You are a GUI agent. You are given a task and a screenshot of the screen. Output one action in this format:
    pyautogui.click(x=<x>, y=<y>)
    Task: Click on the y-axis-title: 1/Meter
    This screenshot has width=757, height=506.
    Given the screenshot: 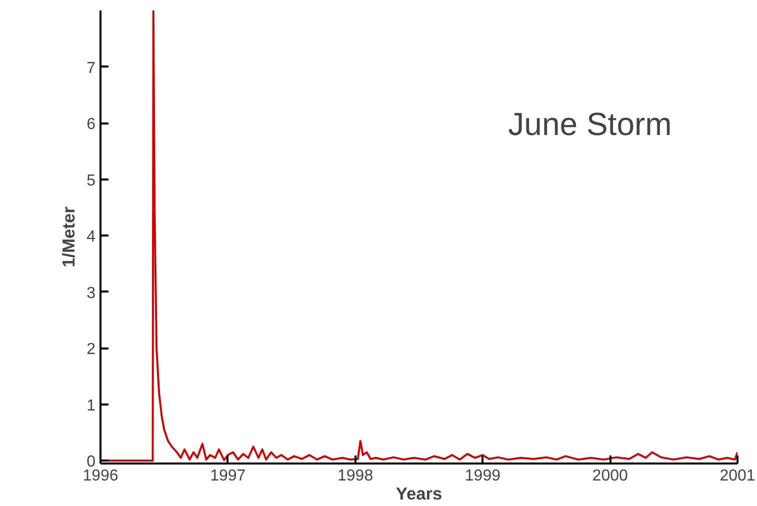 What is the action you would take?
    pyautogui.click(x=68, y=237)
    